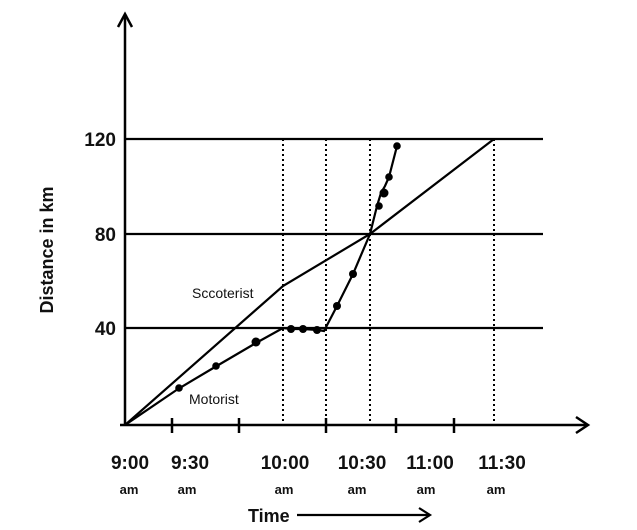 The image size is (637, 530). I want to click on x-axis-title-arrow-icon, so click(365, 515).